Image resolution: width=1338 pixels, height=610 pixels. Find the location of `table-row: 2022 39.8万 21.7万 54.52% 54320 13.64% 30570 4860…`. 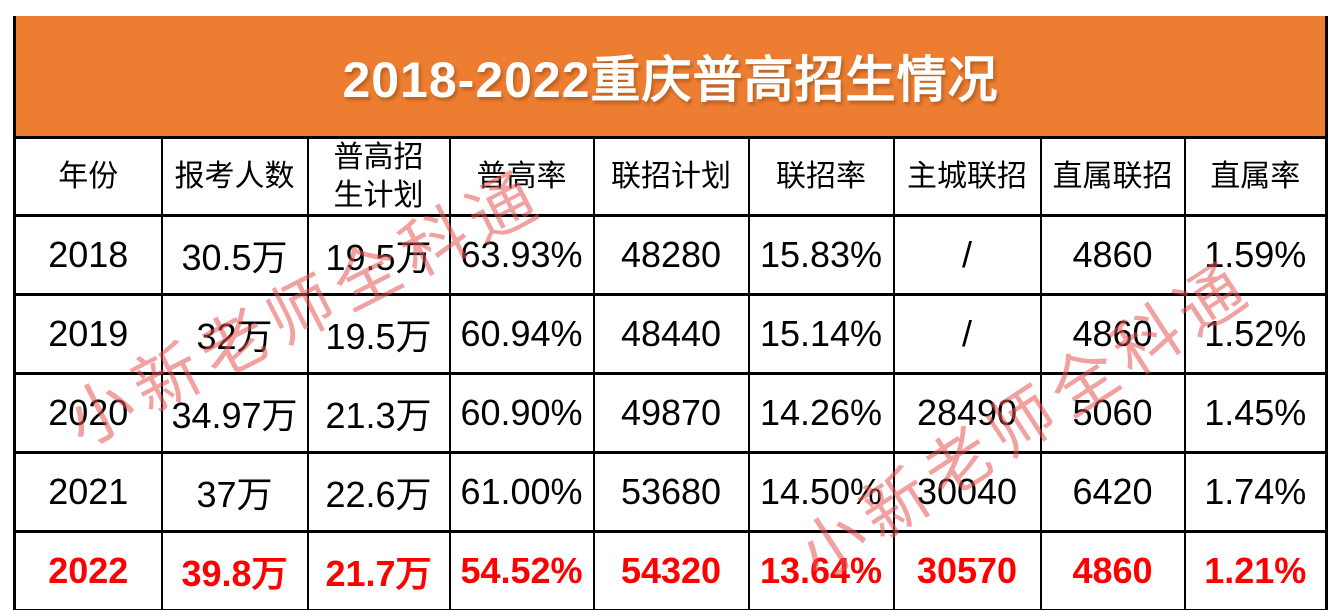

table-row: 2022 39.8万 21.7万 54.52% 54320 13.64% 30570 4860… is located at coordinates (671, 570).